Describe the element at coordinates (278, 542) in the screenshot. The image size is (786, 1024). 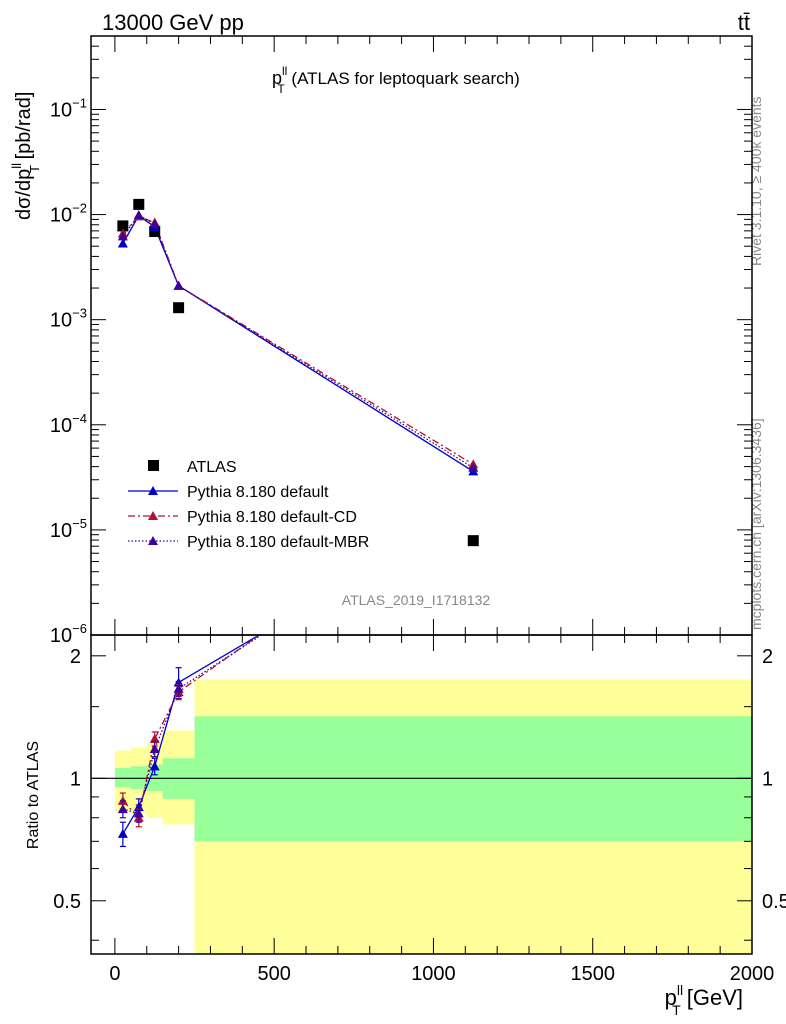
I see `legend-label-mbr: Pythia 8.180 default-MBR` at that location.